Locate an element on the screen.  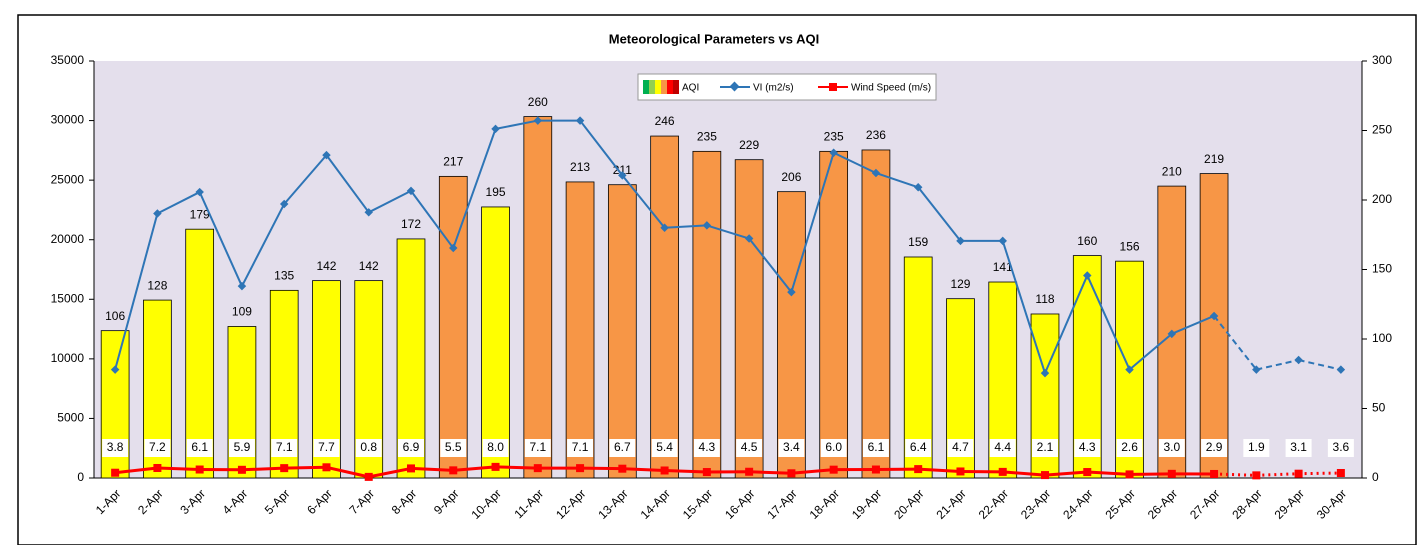
data-label: 3.4 is located at coordinates (791, 447).